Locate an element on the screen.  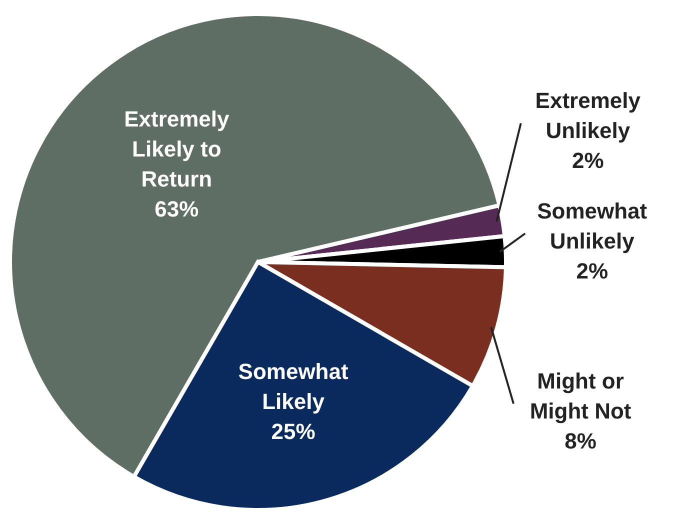
data-label: 8% is located at coordinates (580, 441).